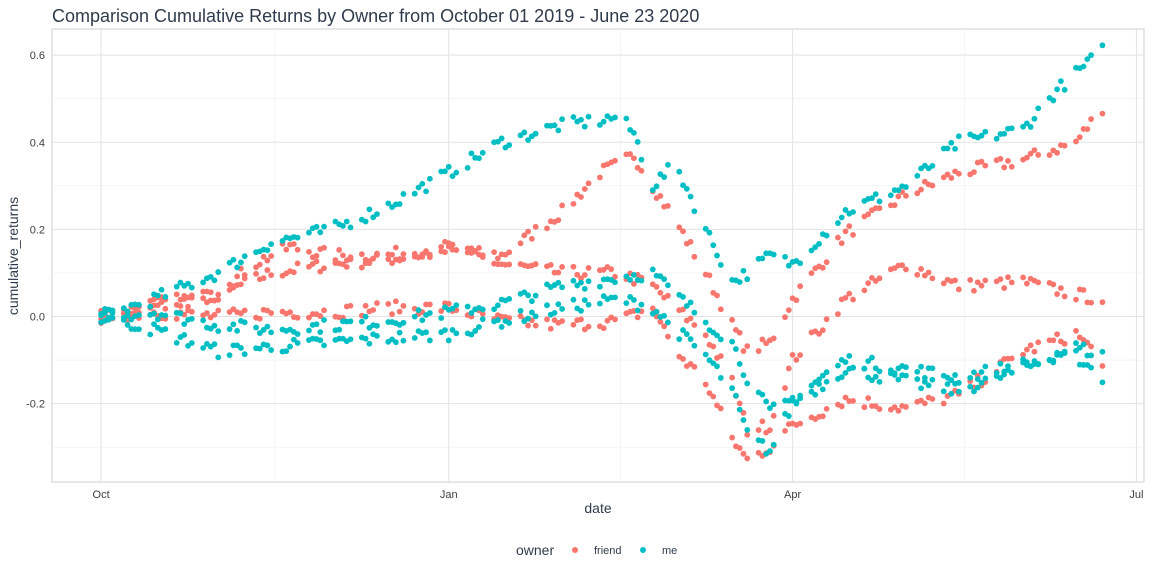 The width and height of the screenshot is (1152, 576). What do you see at coordinates (13, 256) in the screenshot?
I see `y-axis-title: cumulative_returns` at bounding box center [13, 256].